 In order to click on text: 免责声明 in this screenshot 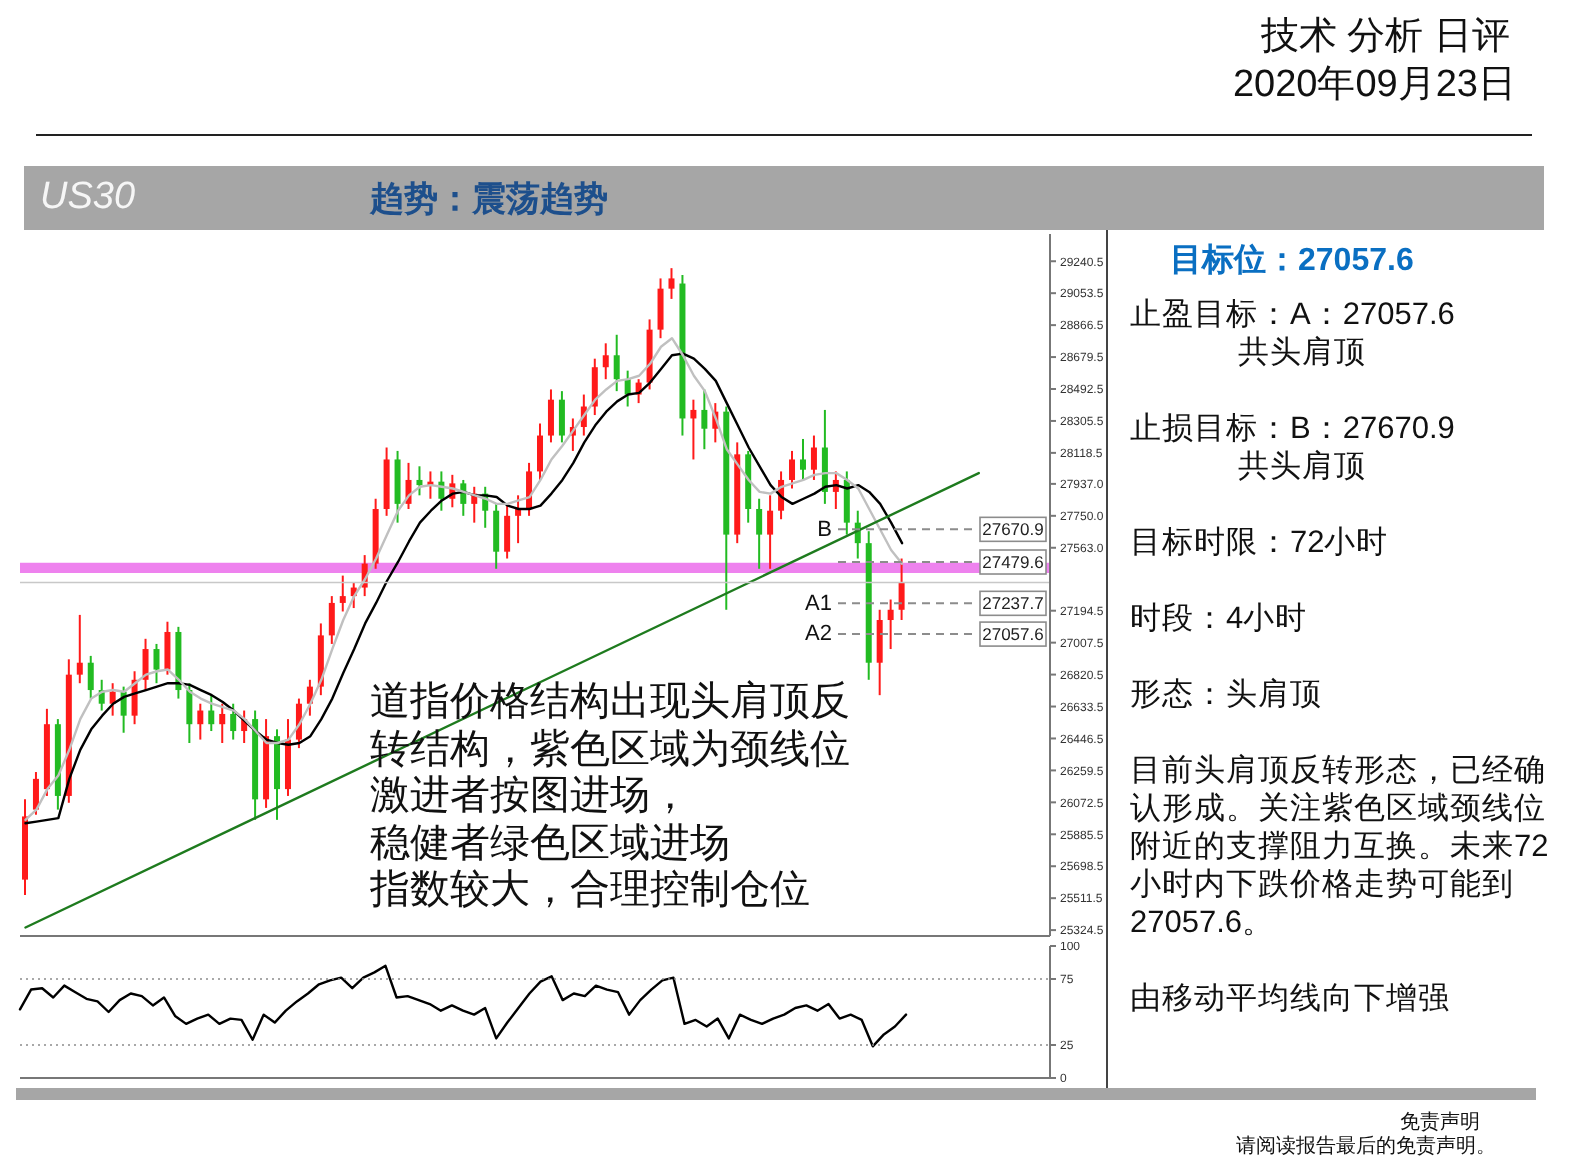, I will do `click(1440, 1123)`.